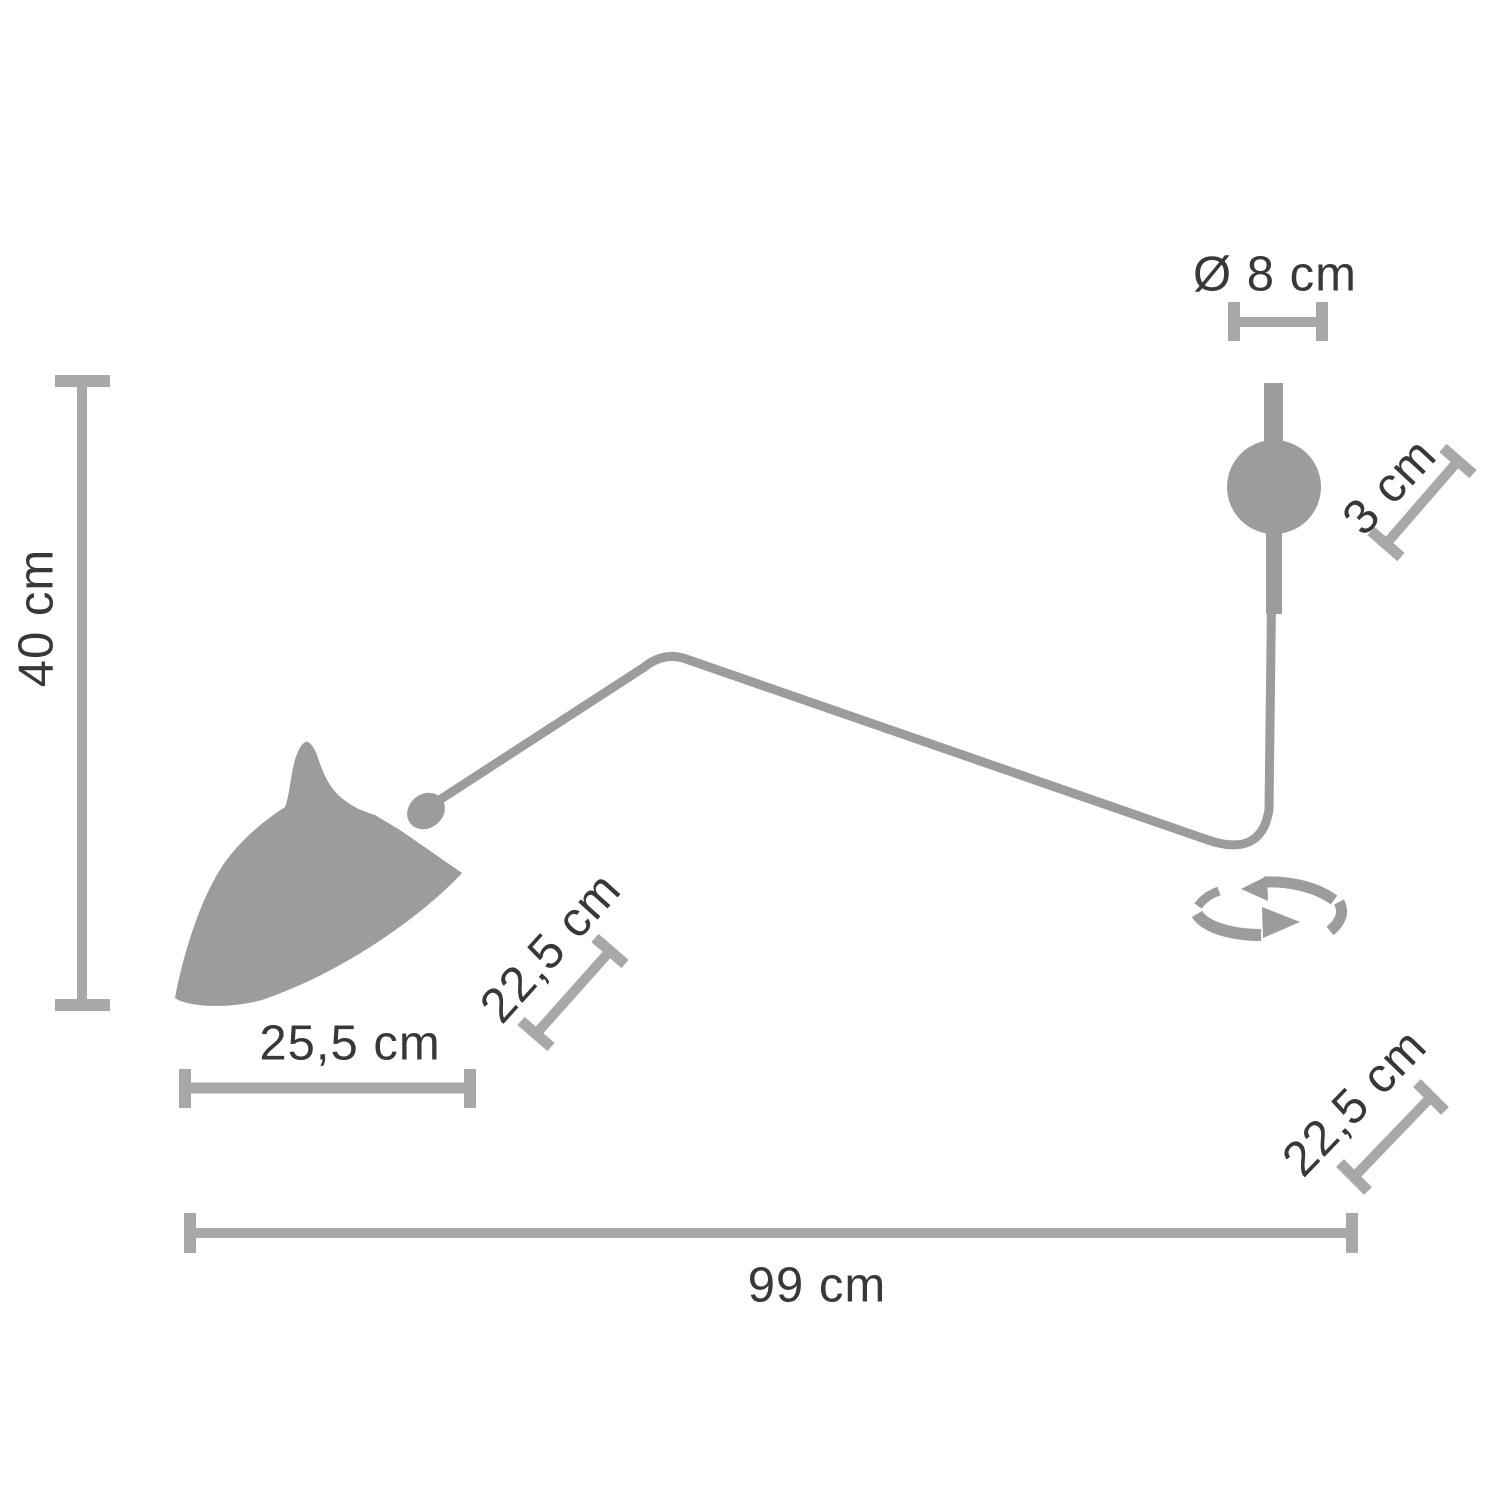 The image size is (1500, 1500). Describe the element at coordinates (318, 873) in the screenshot. I see `lamp-shade` at that location.